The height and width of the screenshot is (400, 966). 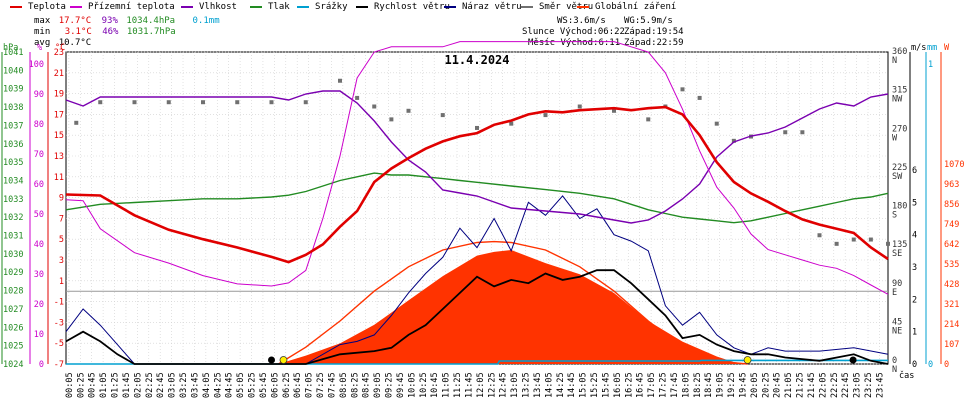 I want to click on y-tick-percent: 0, so click(x=41, y=365).